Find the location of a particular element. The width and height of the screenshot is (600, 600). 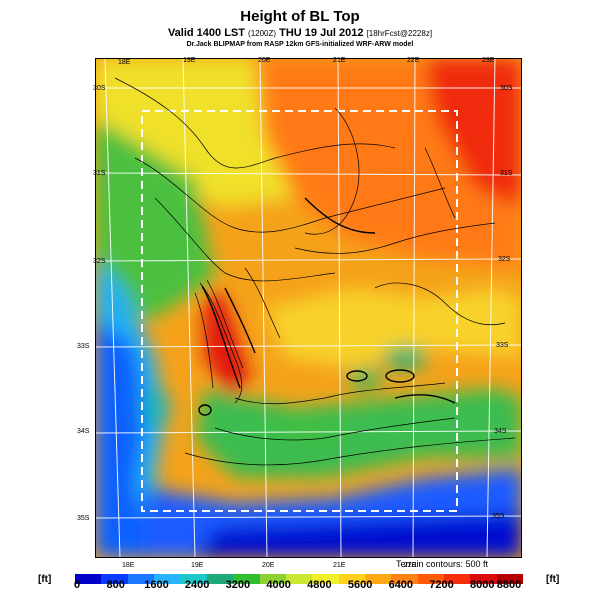

lat-label-right: 35S is located at coordinates (498, 516).